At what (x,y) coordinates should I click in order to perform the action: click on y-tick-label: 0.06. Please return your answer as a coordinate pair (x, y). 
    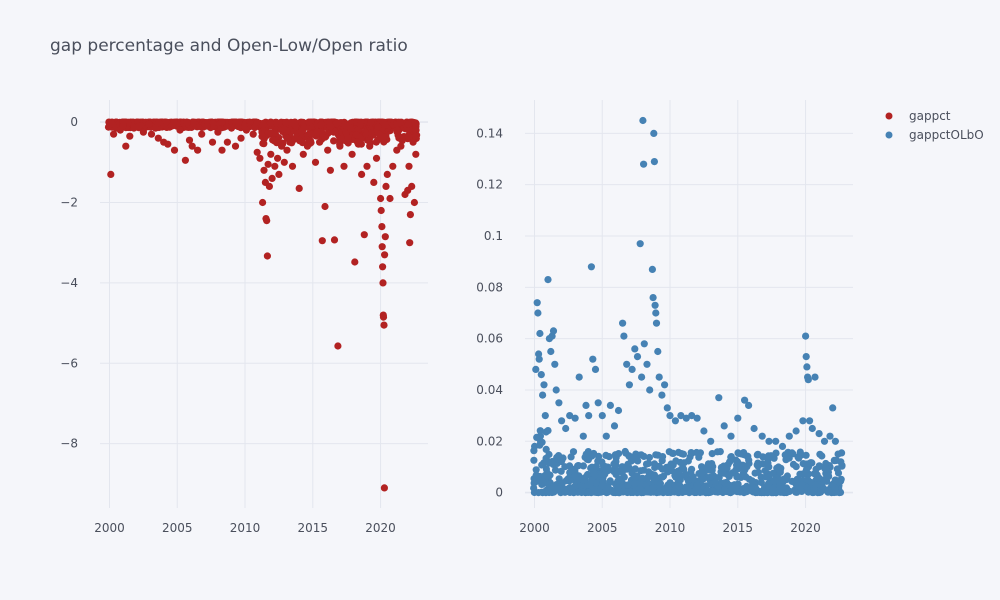
    Looking at the image, I should click on (489, 339).